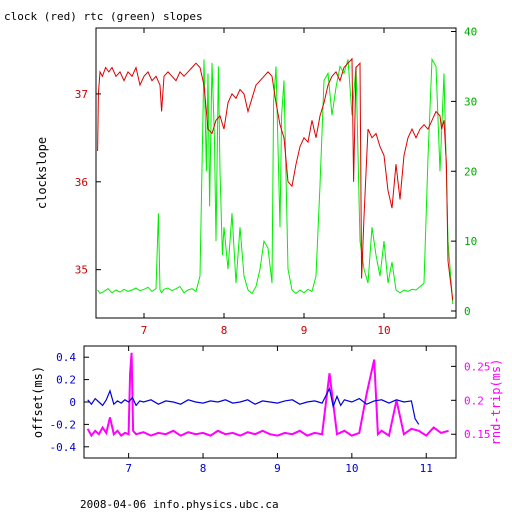  I want to click on y-tick-label: 36, so click(81, 182).